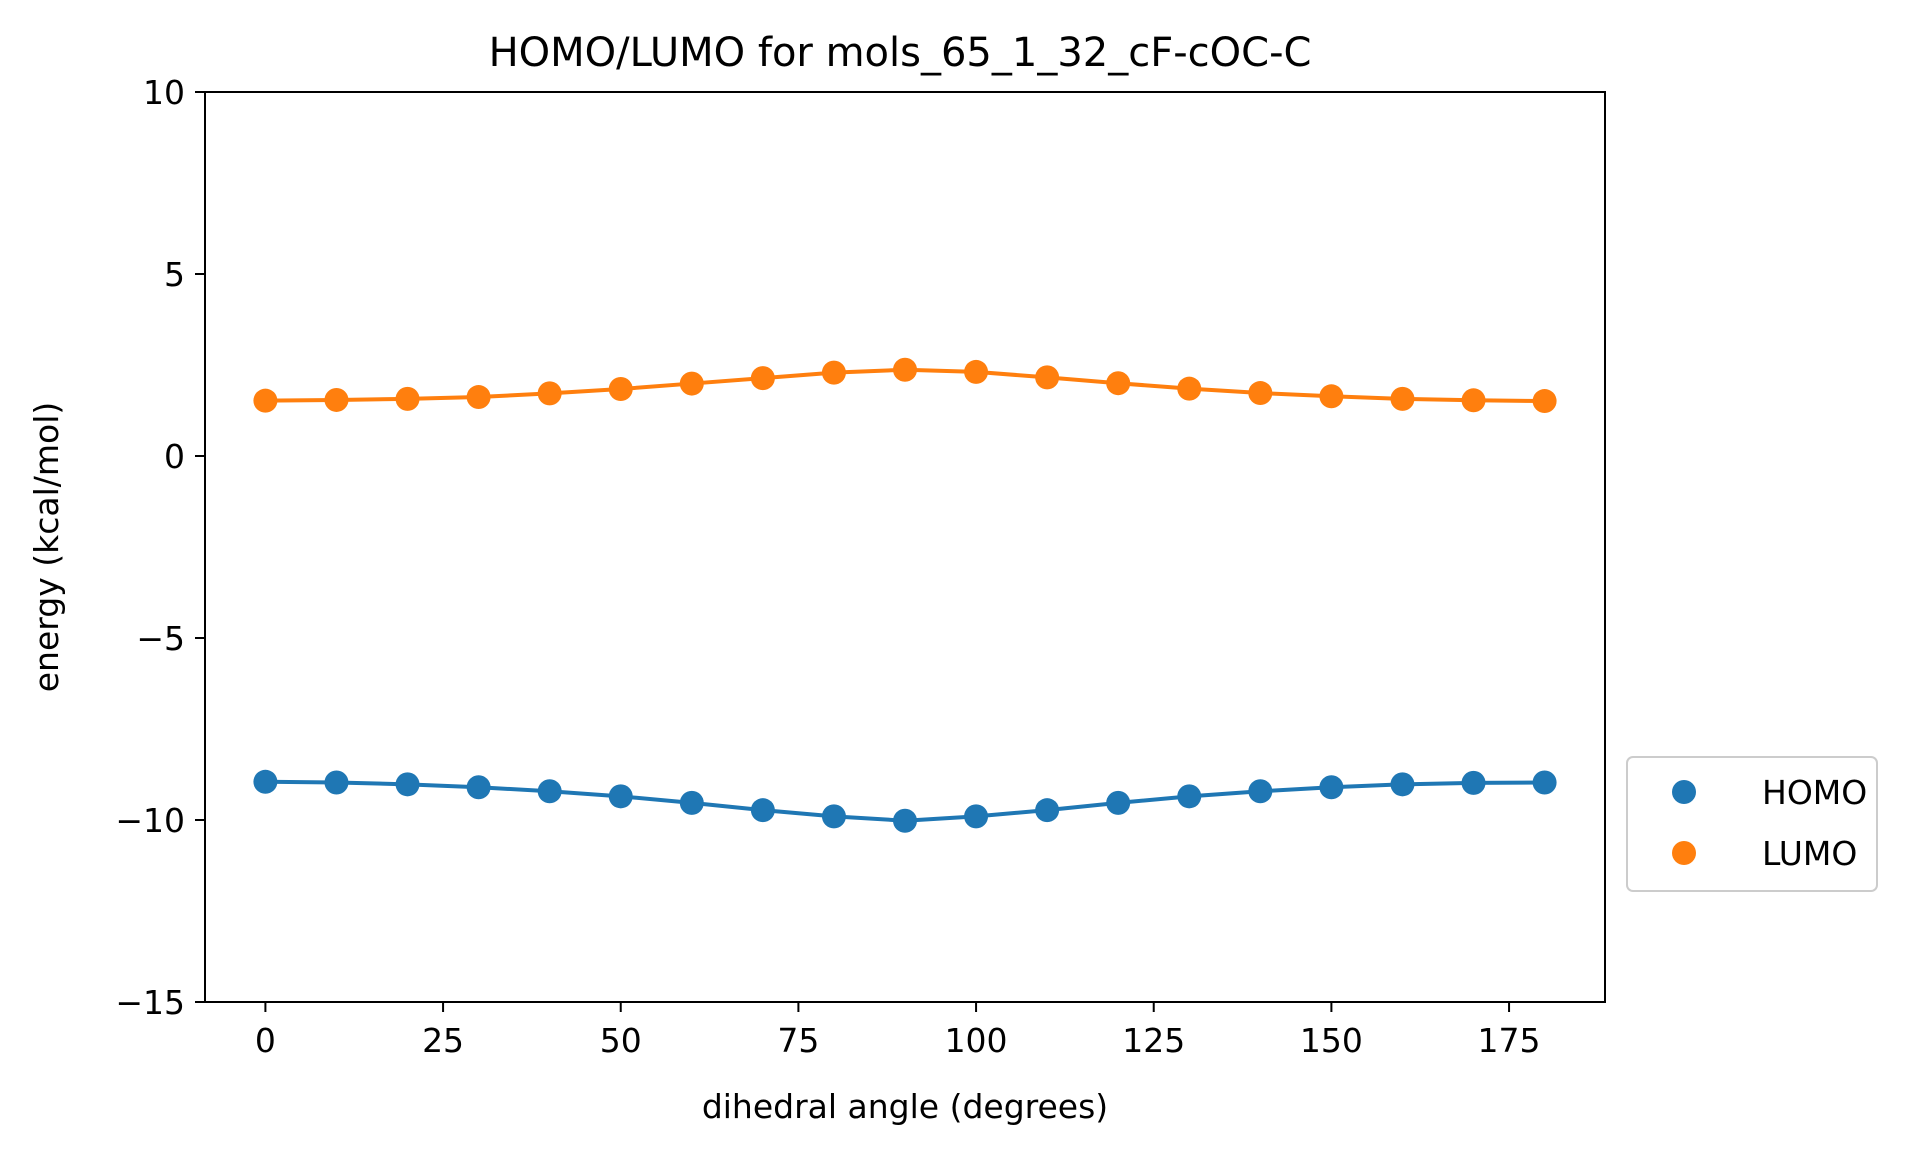  I want to click on x-axis-label: dihedral angle (degrees), so click(905, 1106).